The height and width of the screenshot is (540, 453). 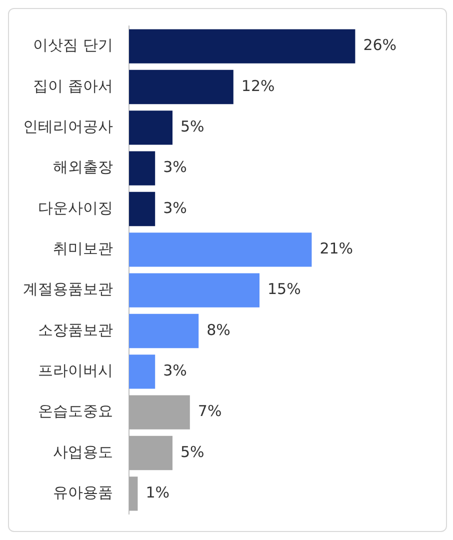 I want to click on y-tick-label: 유아용품, so click(x=83, y=493).